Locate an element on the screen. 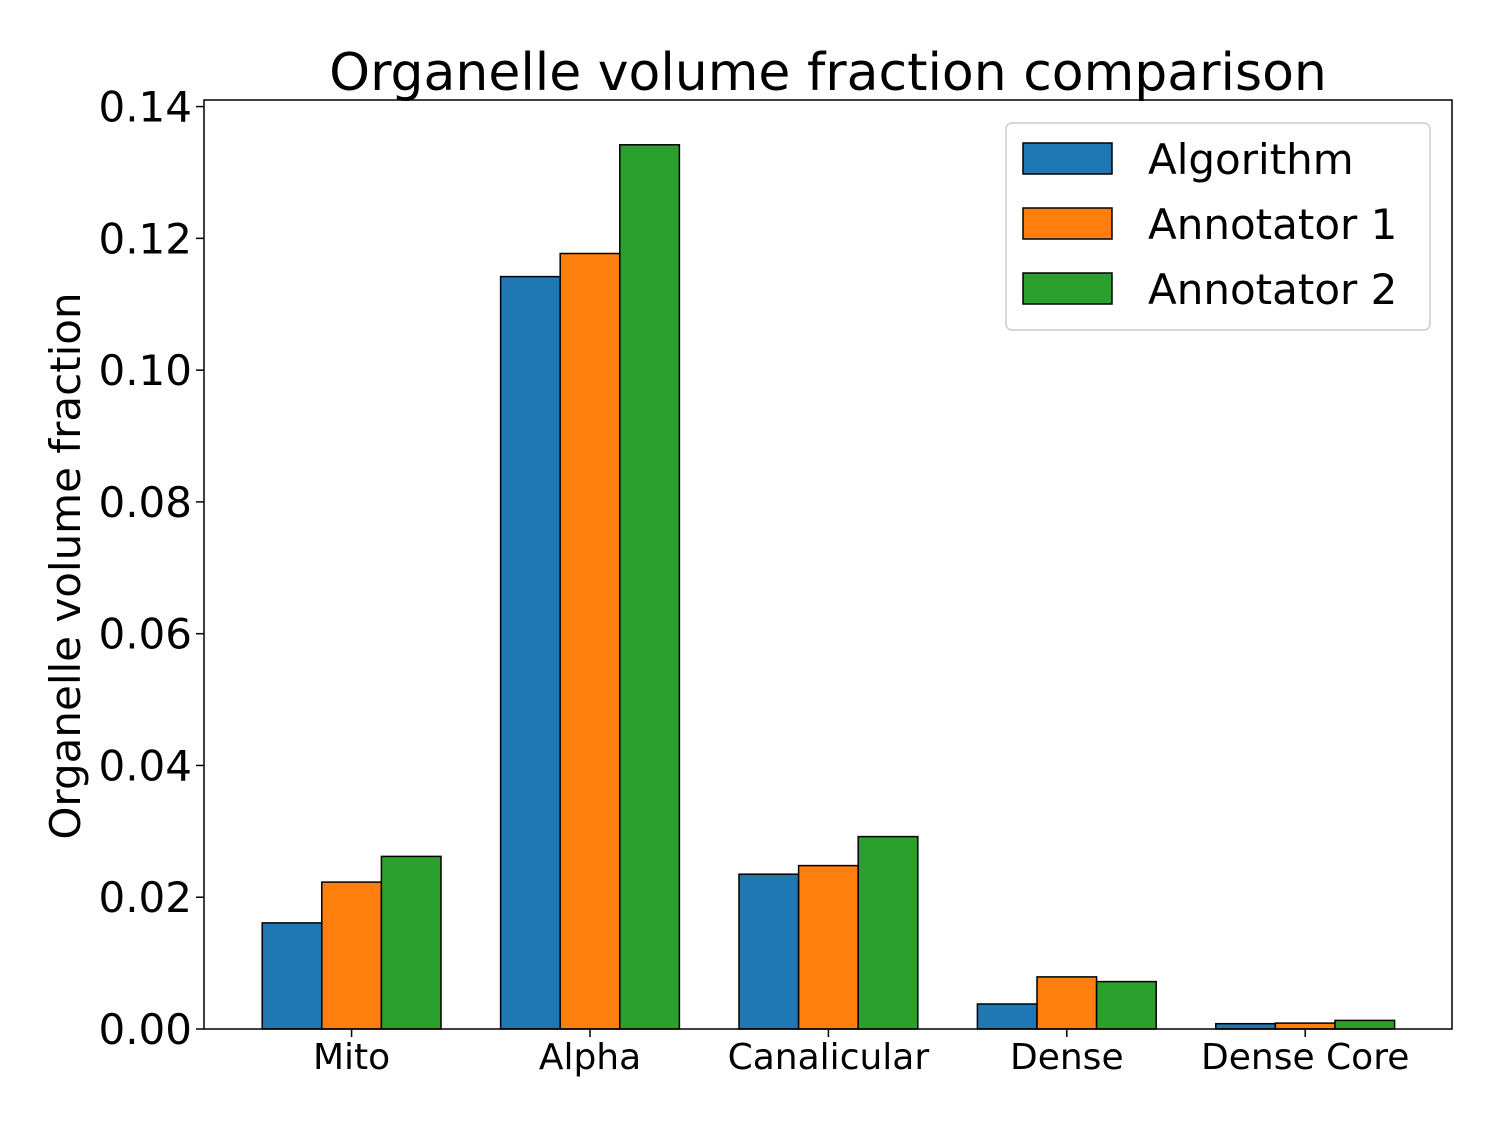  y-tick-label: 0.00 is located at coordinates (145, 1029).